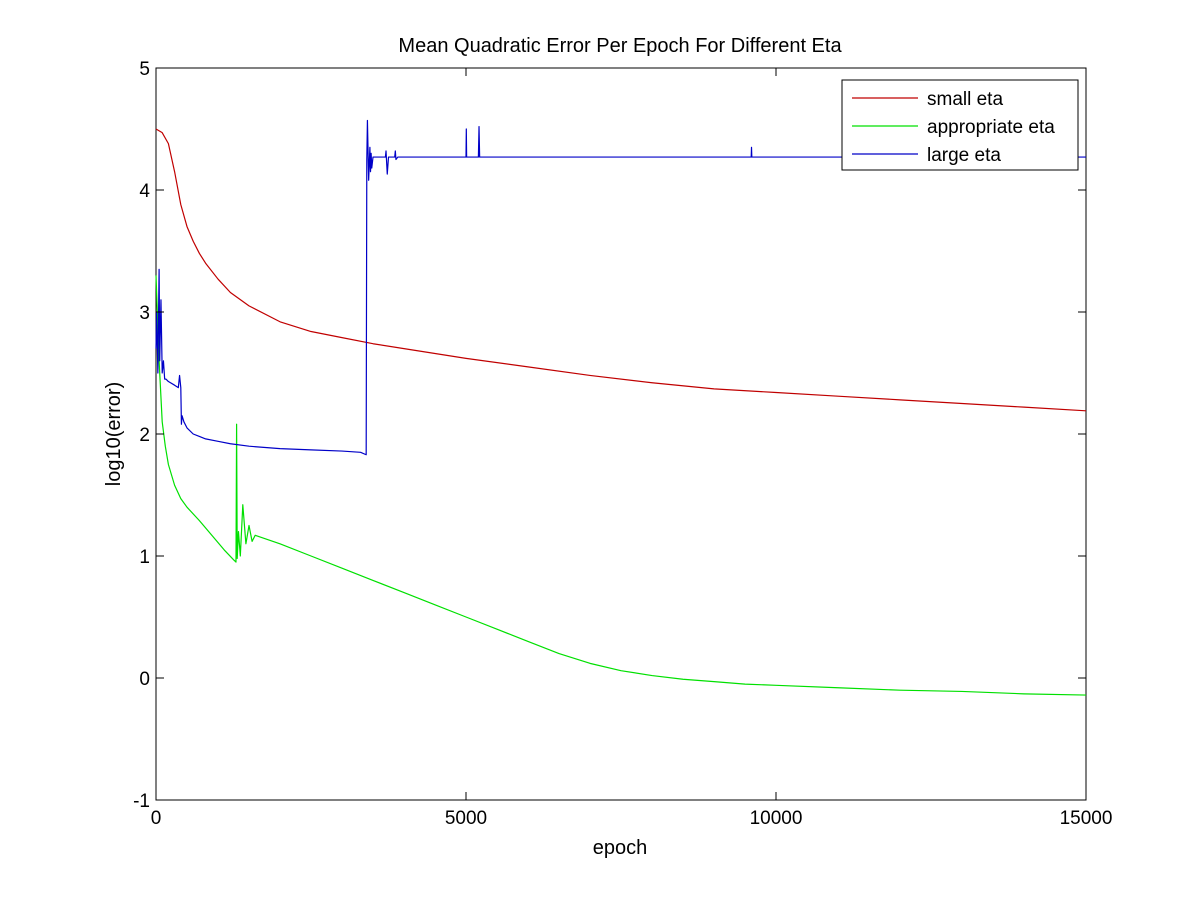 The width and height of the screenshot is (1200, 905). I want to click on x-tick-label: 5000, so click(466, 818).